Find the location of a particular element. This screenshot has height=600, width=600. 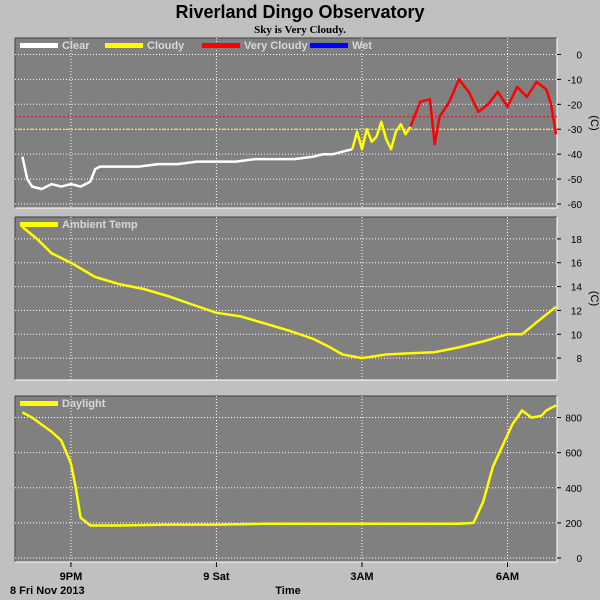

y-tick-label: -10 is located at coordinates (575, 80).